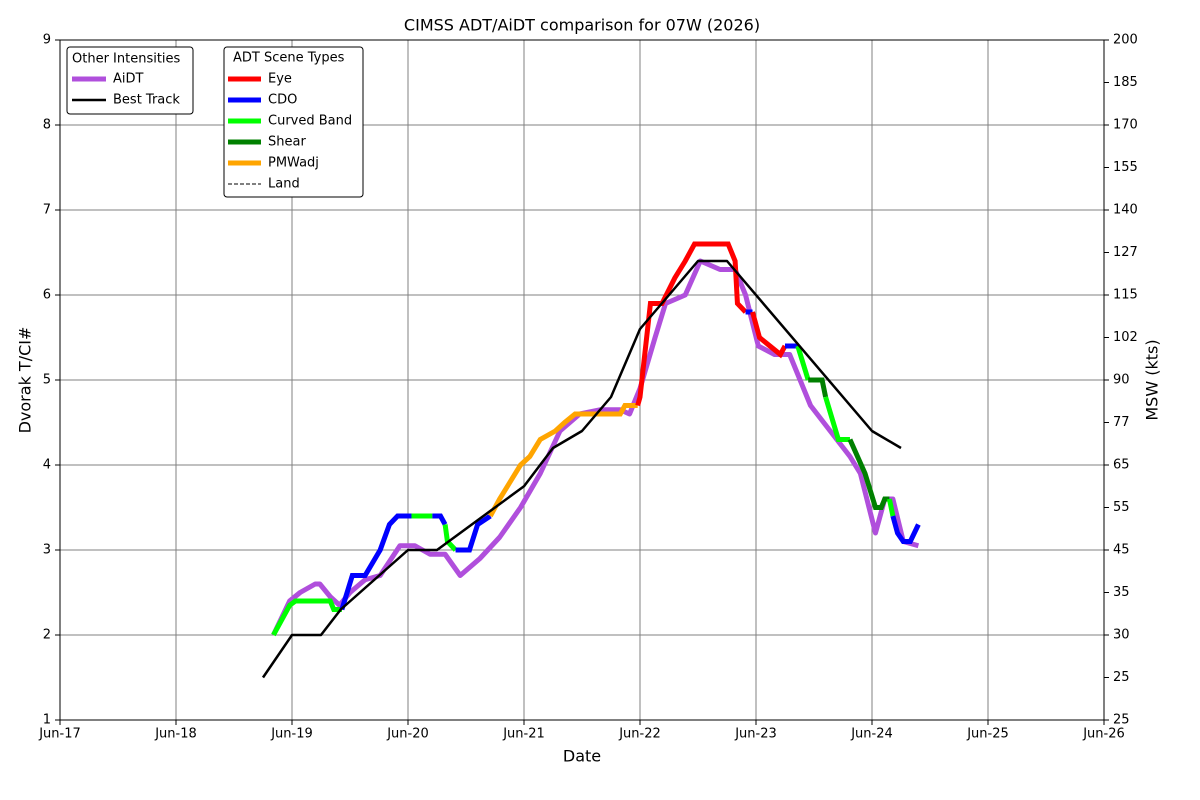  I want to click on legend-label: Shear, so click(287, 142).